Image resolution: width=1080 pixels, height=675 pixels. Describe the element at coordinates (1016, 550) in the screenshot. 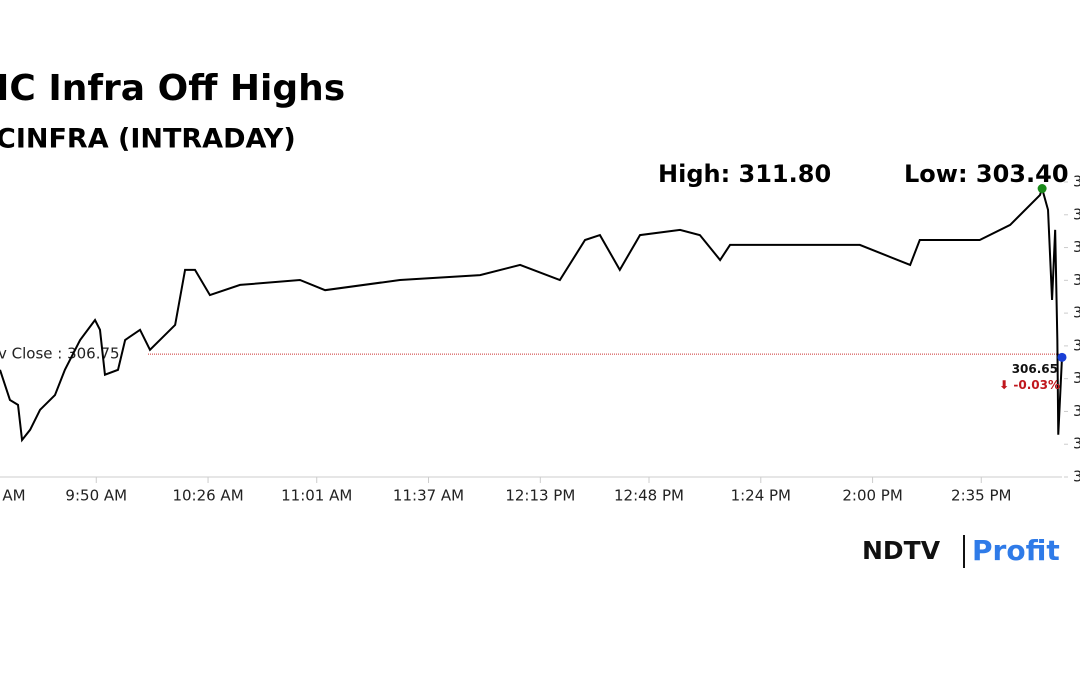

I see `brand-sub: Profit` at that location.